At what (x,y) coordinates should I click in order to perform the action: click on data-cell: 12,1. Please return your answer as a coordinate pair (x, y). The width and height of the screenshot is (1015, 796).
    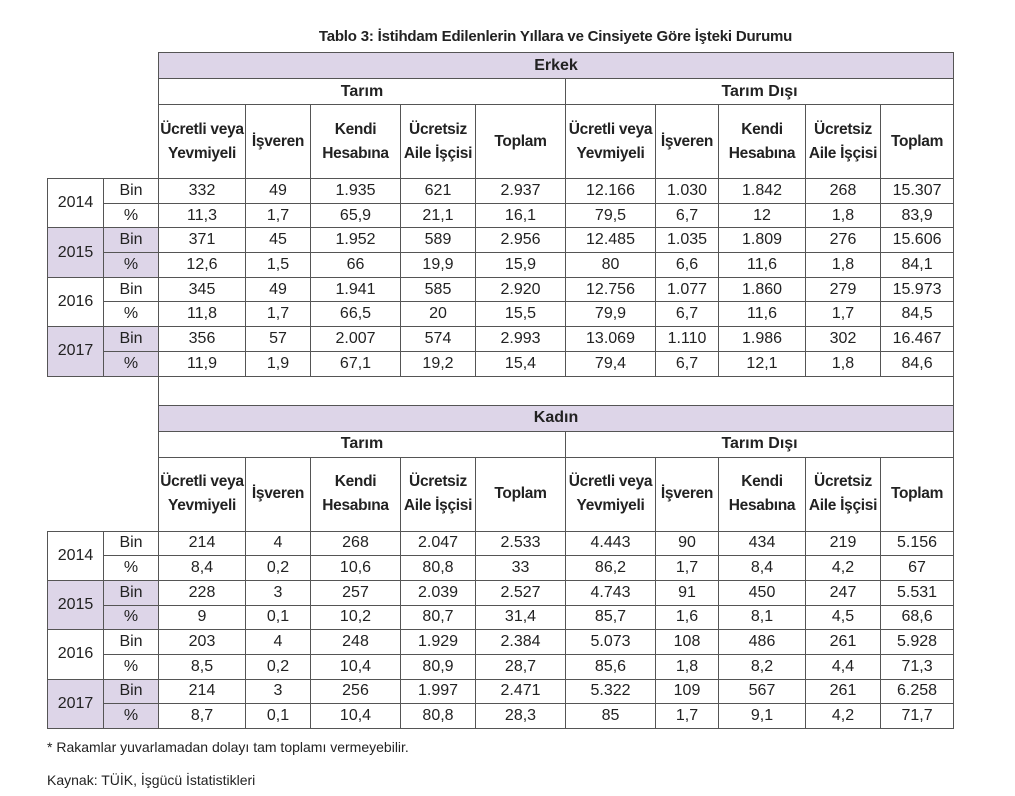
    Looking at the image, I should click on (762, 363).